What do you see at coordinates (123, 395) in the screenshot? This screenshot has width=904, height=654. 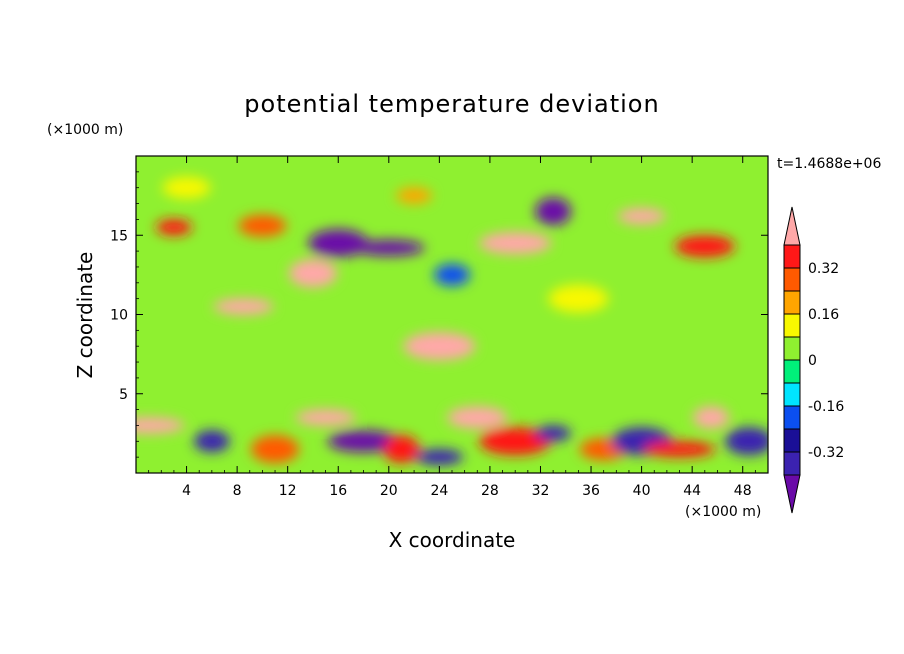 I see `y-tick-label: 5` at bounding box center [123, 395].